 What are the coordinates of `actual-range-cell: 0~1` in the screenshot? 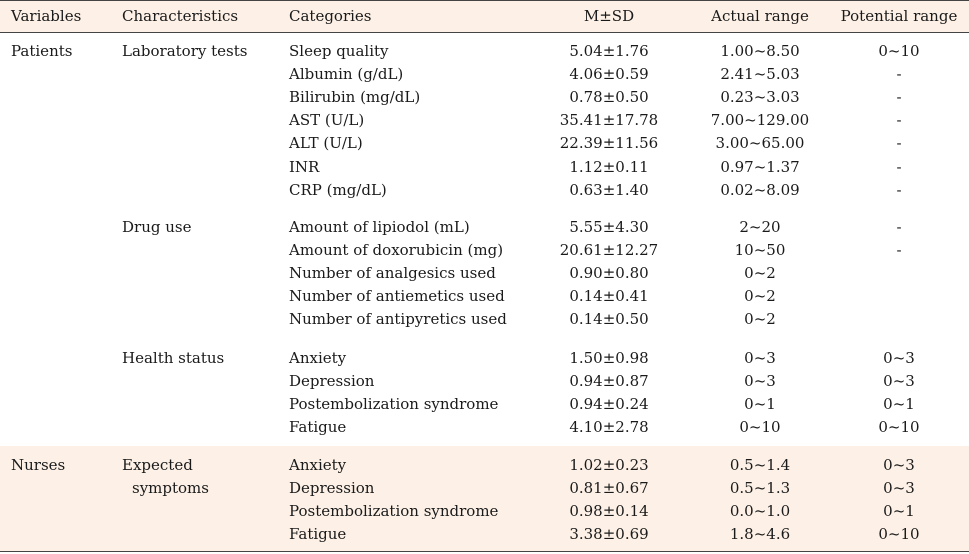 It's located at (760, 404).